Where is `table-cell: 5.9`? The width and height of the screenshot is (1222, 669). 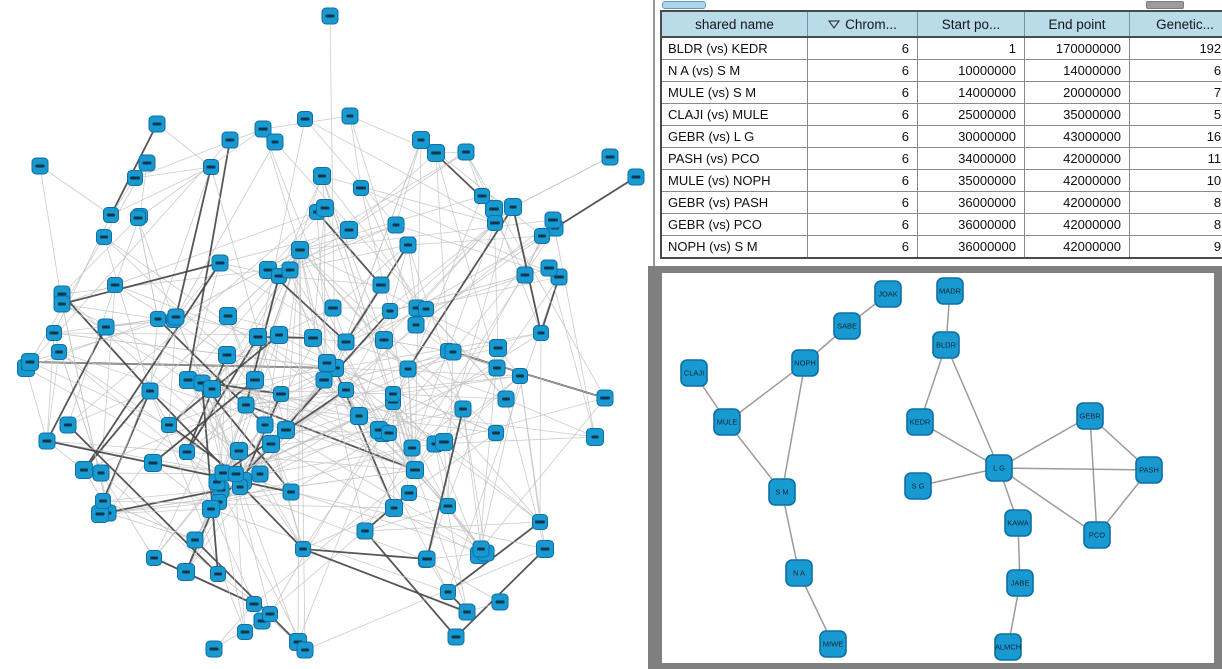
table-cell: 5.9 is located at coordinates (1175, 114).